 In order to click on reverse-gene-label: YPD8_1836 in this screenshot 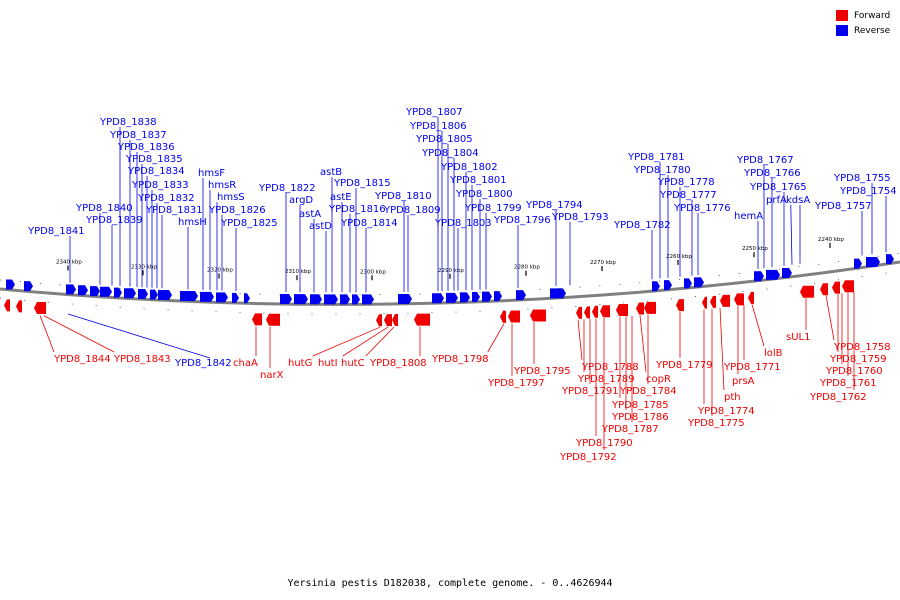, I will do `click(146, 147)`.